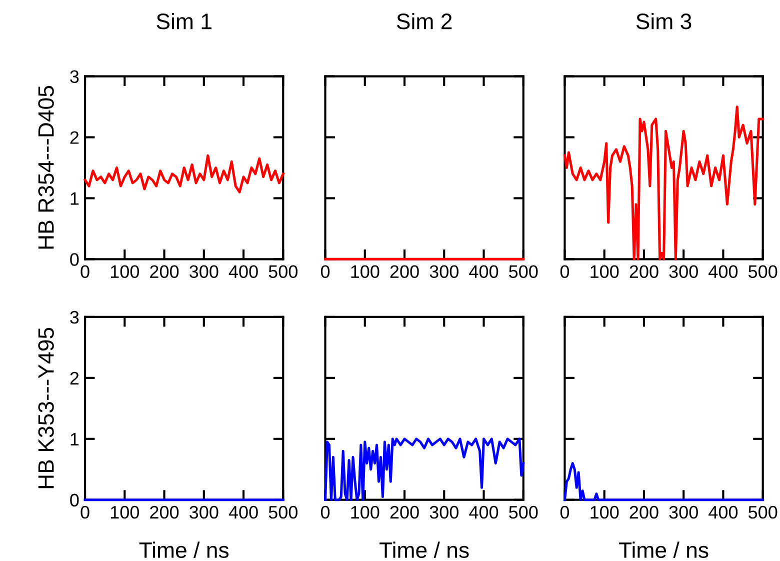  I want to click on y-axis-title: HB K353---Y495, so click(46, 408).